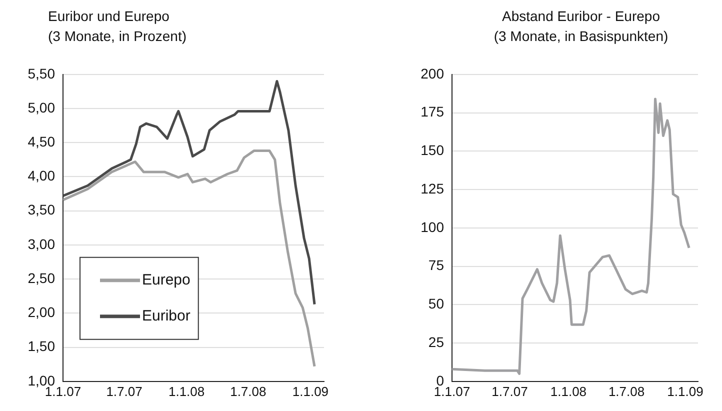 The image size is (722, 411). I want to click on y-tick-label: 75, so click(436, 265).